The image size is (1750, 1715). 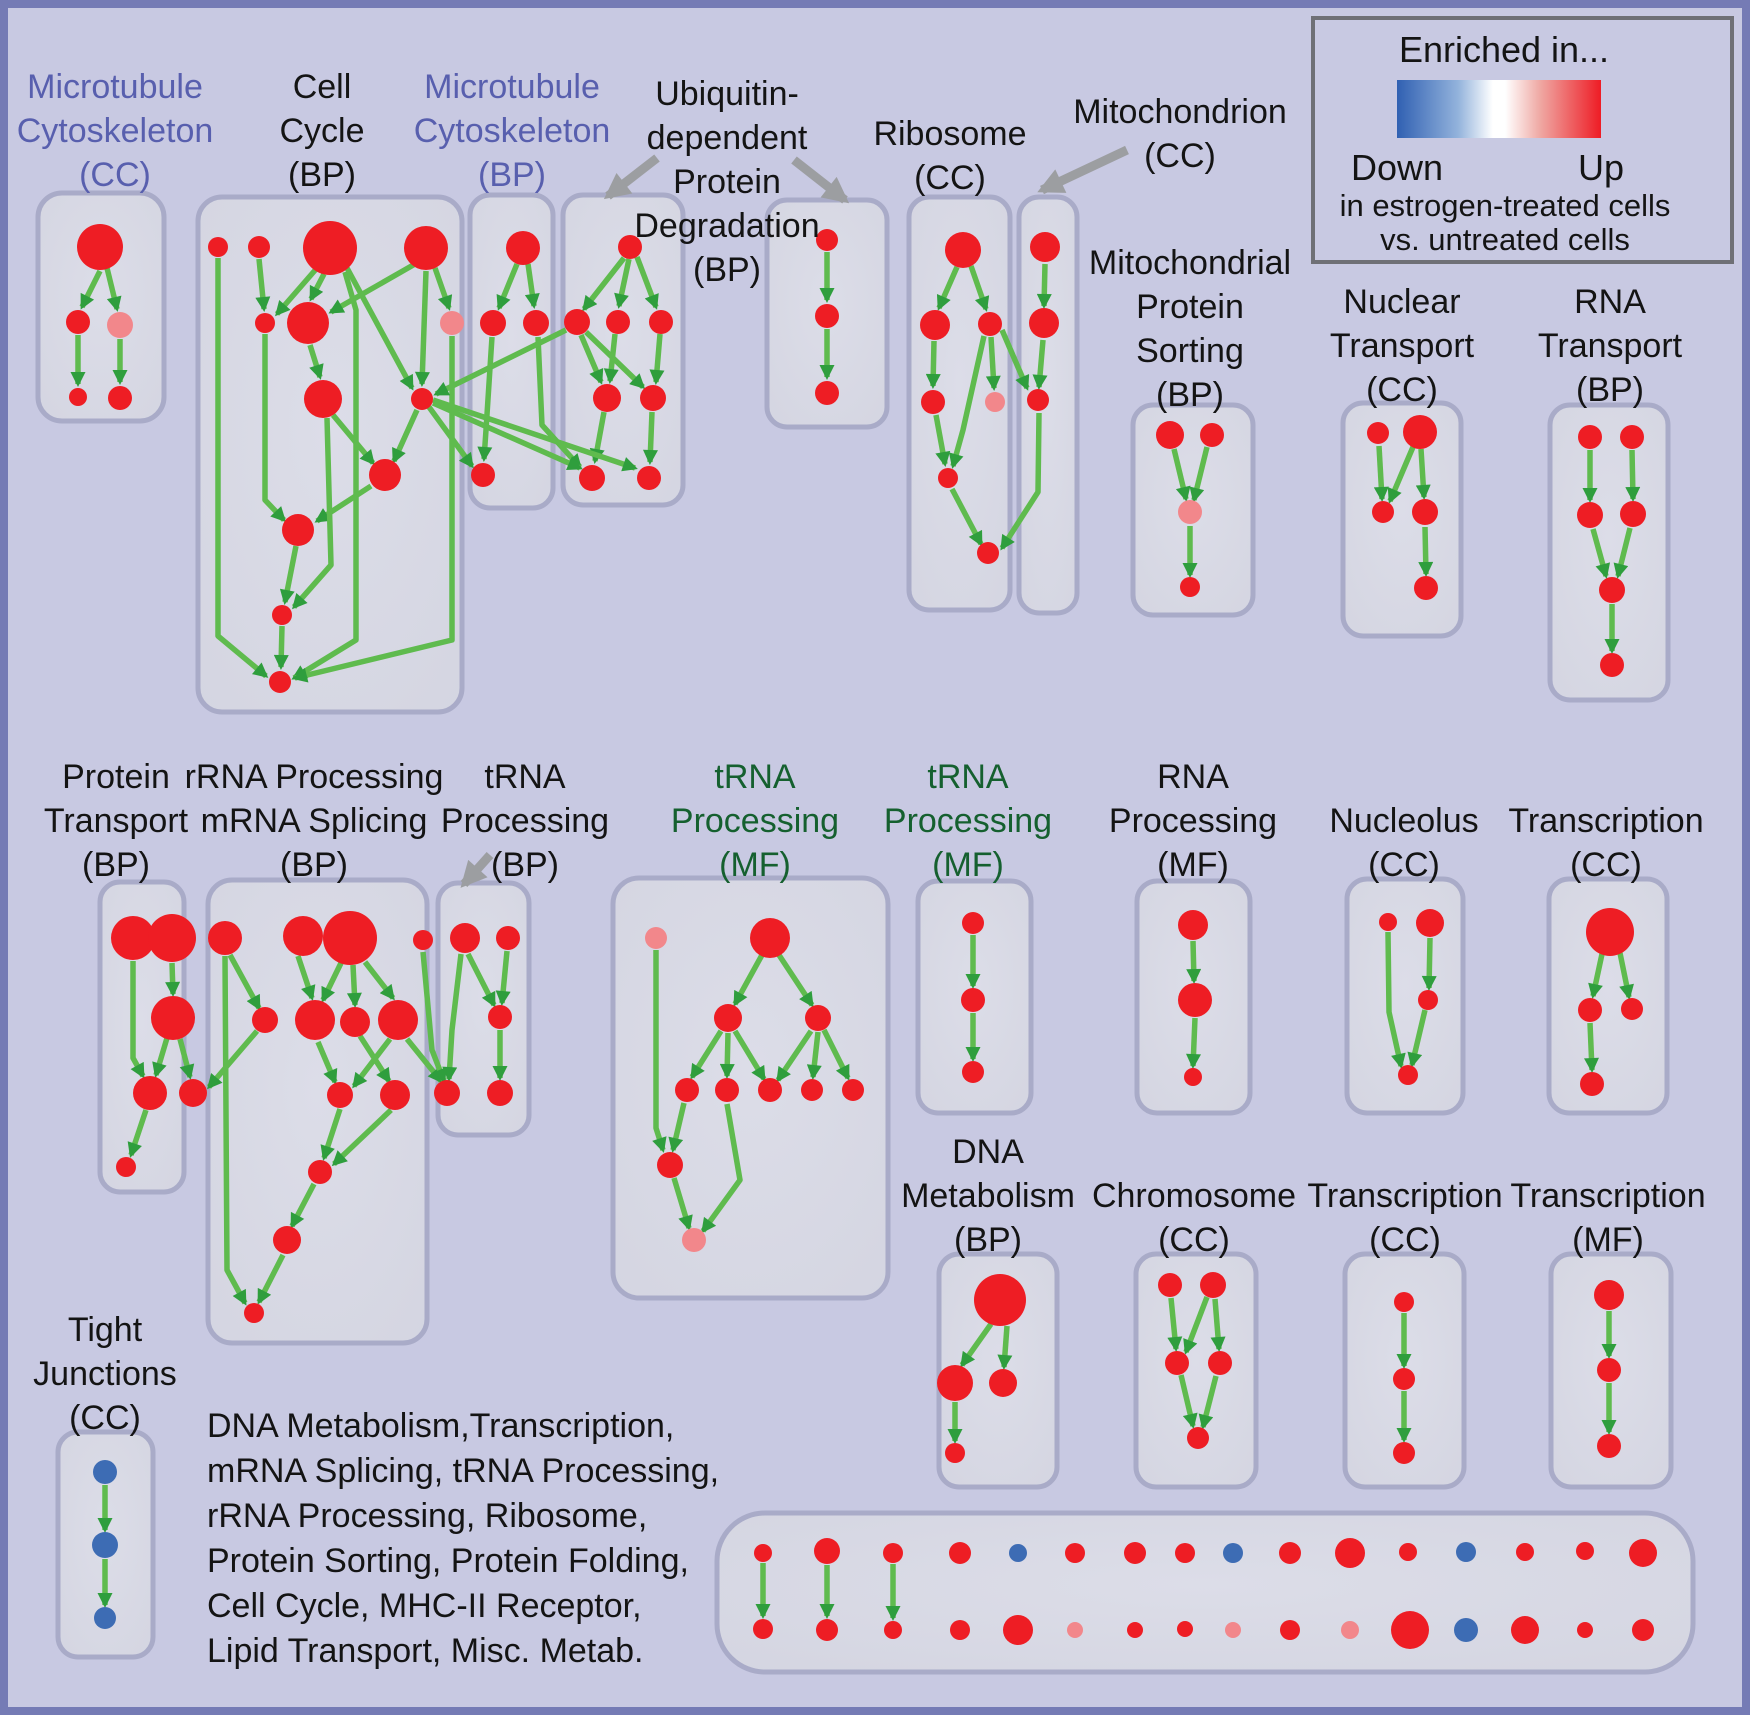 I want to click on cluster-label-rna-processing-mf: Processing, so click(x=1193, y=821).